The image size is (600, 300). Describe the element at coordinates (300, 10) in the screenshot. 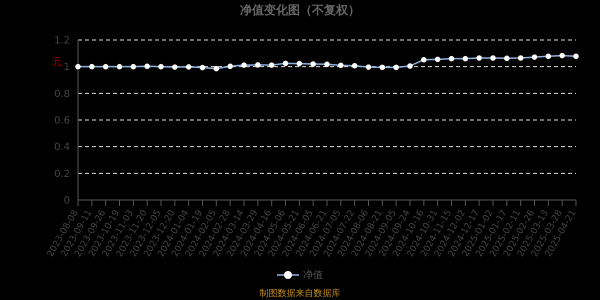

I see `chart-title: 净值变化图（不复权）` at that location.